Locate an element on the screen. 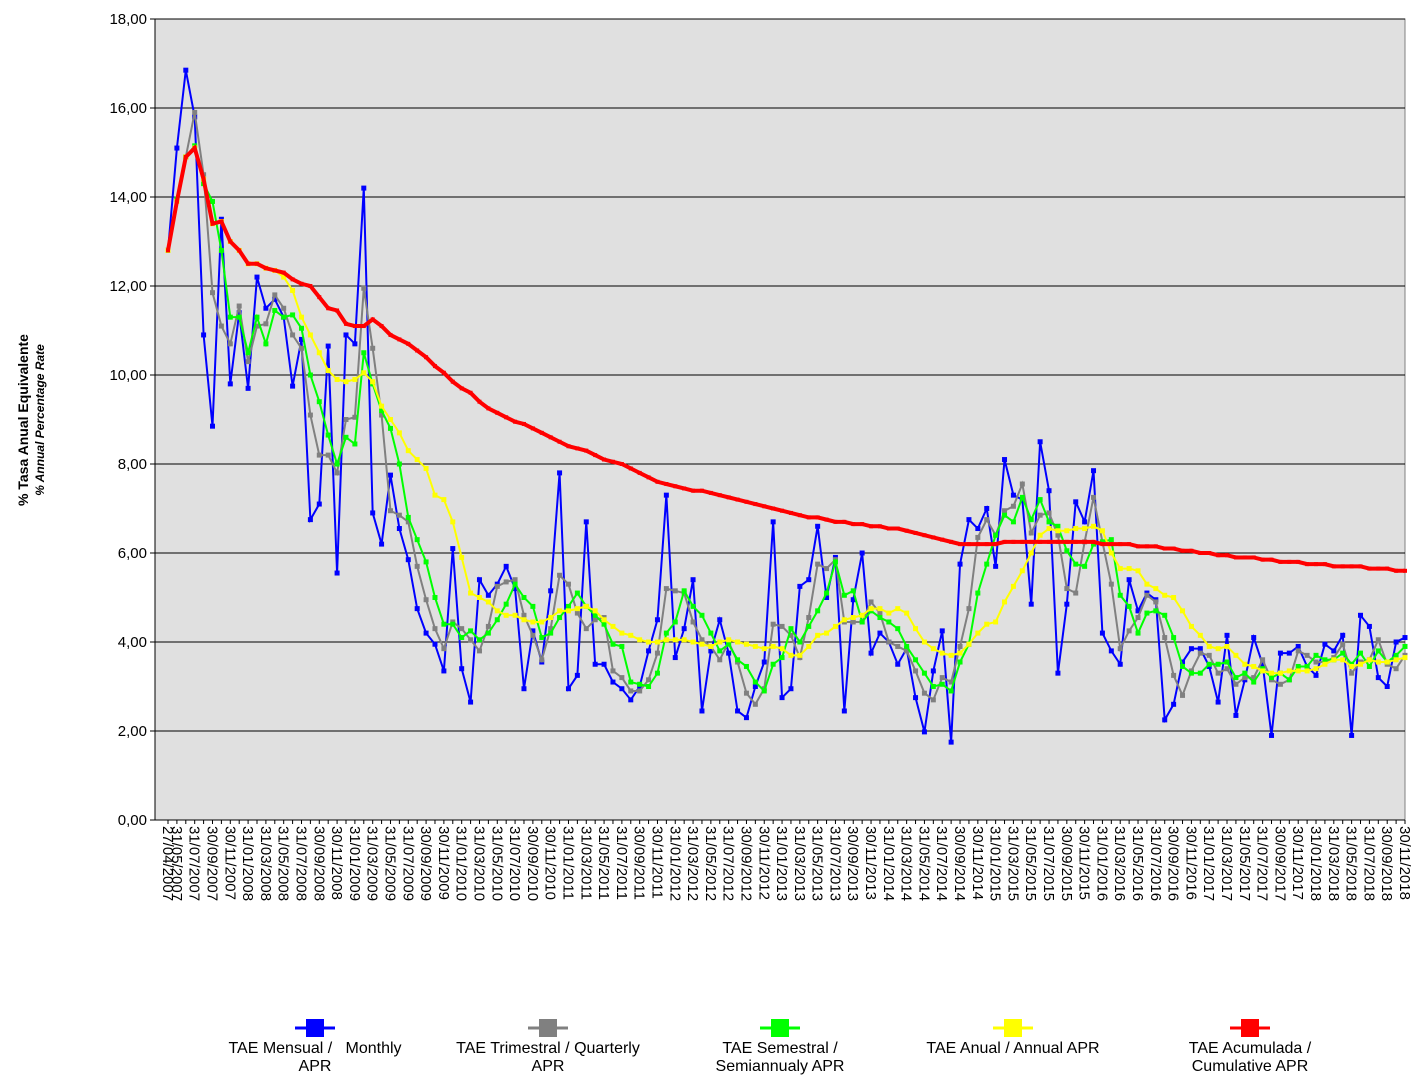 The image size is (1413, 1076). x-tick-label: 31/07/2012 is located at coordinates (728, 863).